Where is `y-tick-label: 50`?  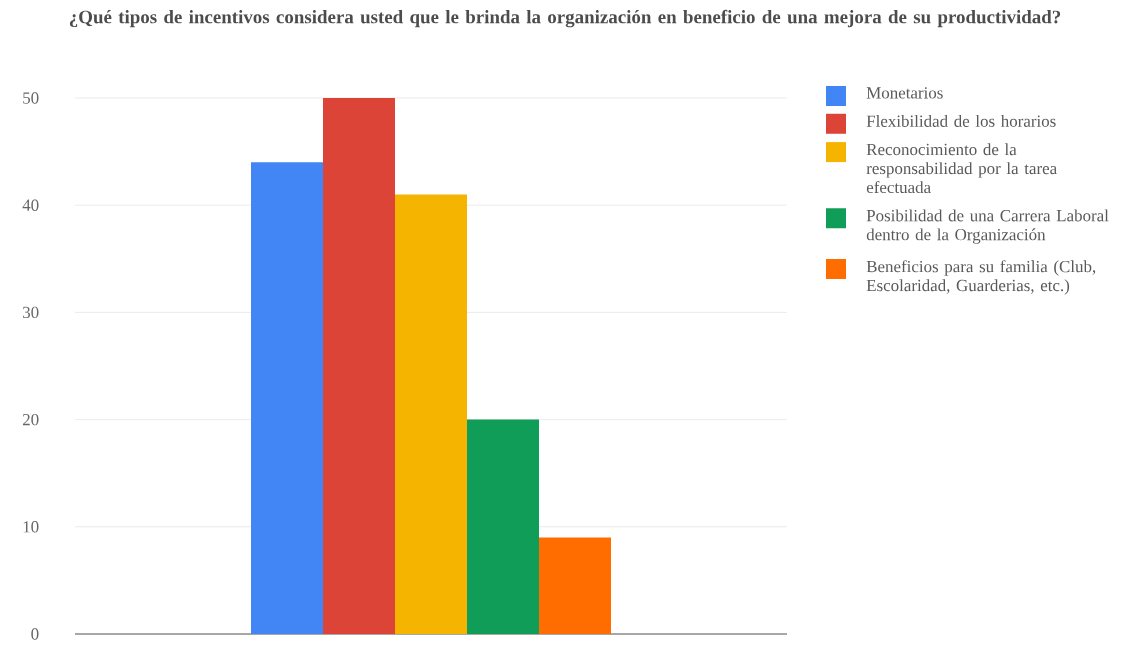
y-tick-label: 50 is located at coordinates (31, 98).